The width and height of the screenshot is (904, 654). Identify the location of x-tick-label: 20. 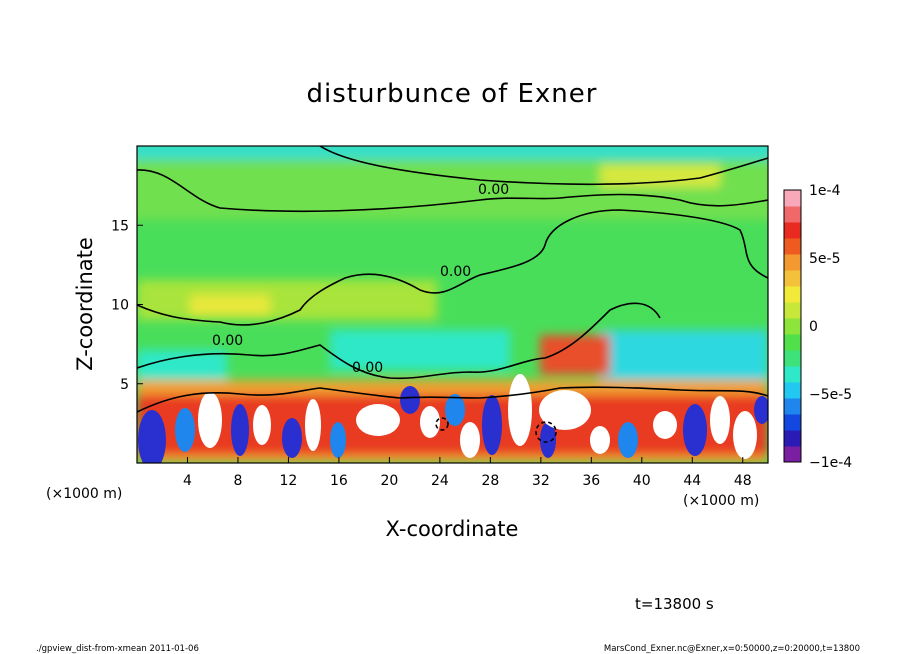
(389, 481).